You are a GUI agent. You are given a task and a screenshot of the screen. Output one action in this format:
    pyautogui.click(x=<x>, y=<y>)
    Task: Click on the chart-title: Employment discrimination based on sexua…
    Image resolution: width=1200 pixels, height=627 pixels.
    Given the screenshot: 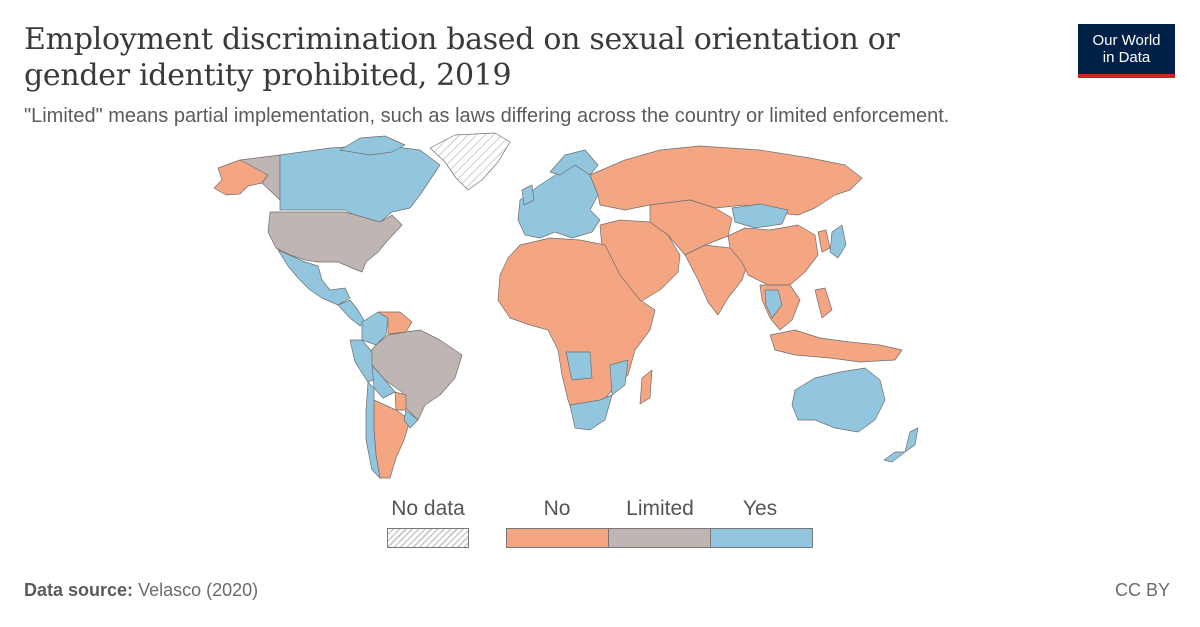 What is the action you would take?
    pyautogui.click(x=462, y=57)
    